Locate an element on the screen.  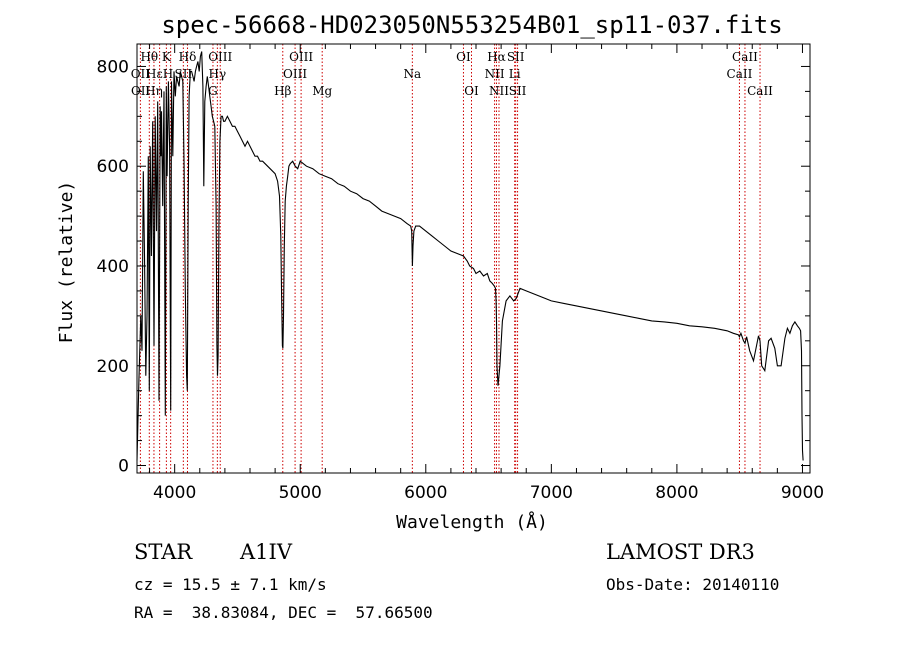
line-label-7: SII is located at coordinates (183, 74).